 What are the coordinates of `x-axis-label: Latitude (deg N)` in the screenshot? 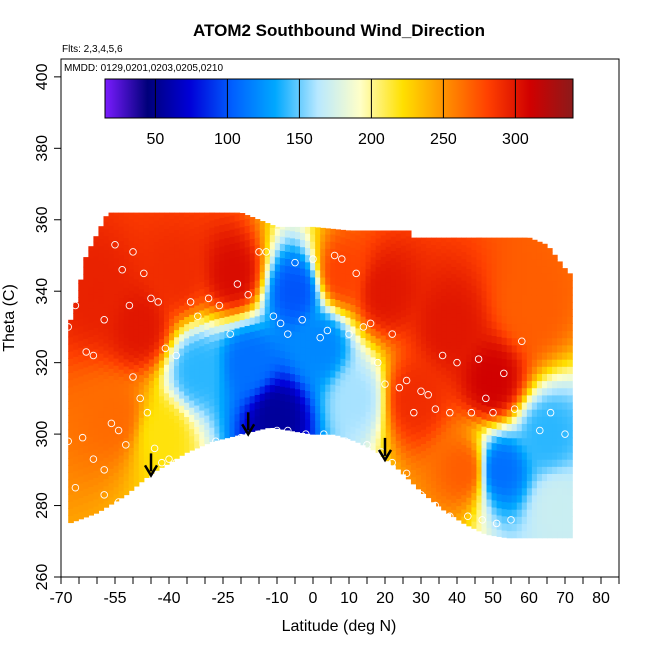 It's located at (339, 626).